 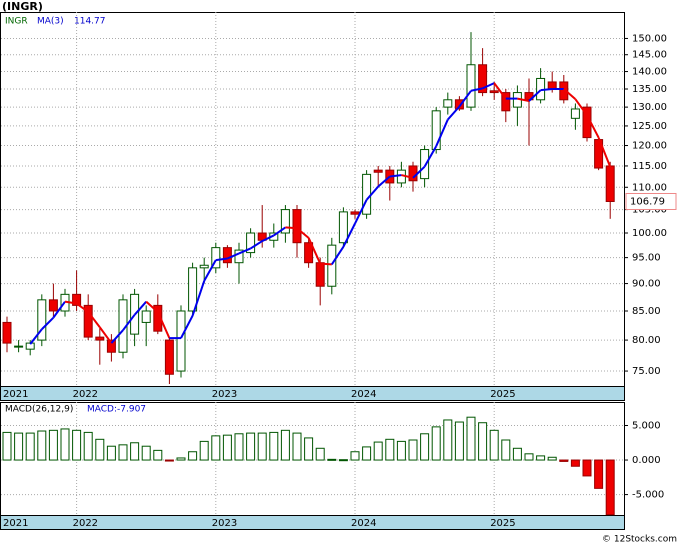 I want to click on price-tag-box, so click(x=651, y=201).